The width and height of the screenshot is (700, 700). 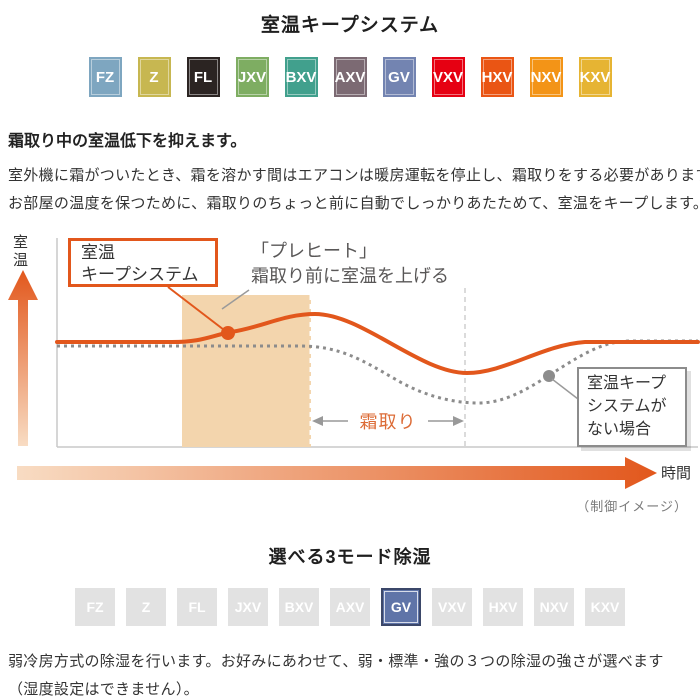 I want to click on no-system-line1: 室温キープ, so click(x=627, y=383).